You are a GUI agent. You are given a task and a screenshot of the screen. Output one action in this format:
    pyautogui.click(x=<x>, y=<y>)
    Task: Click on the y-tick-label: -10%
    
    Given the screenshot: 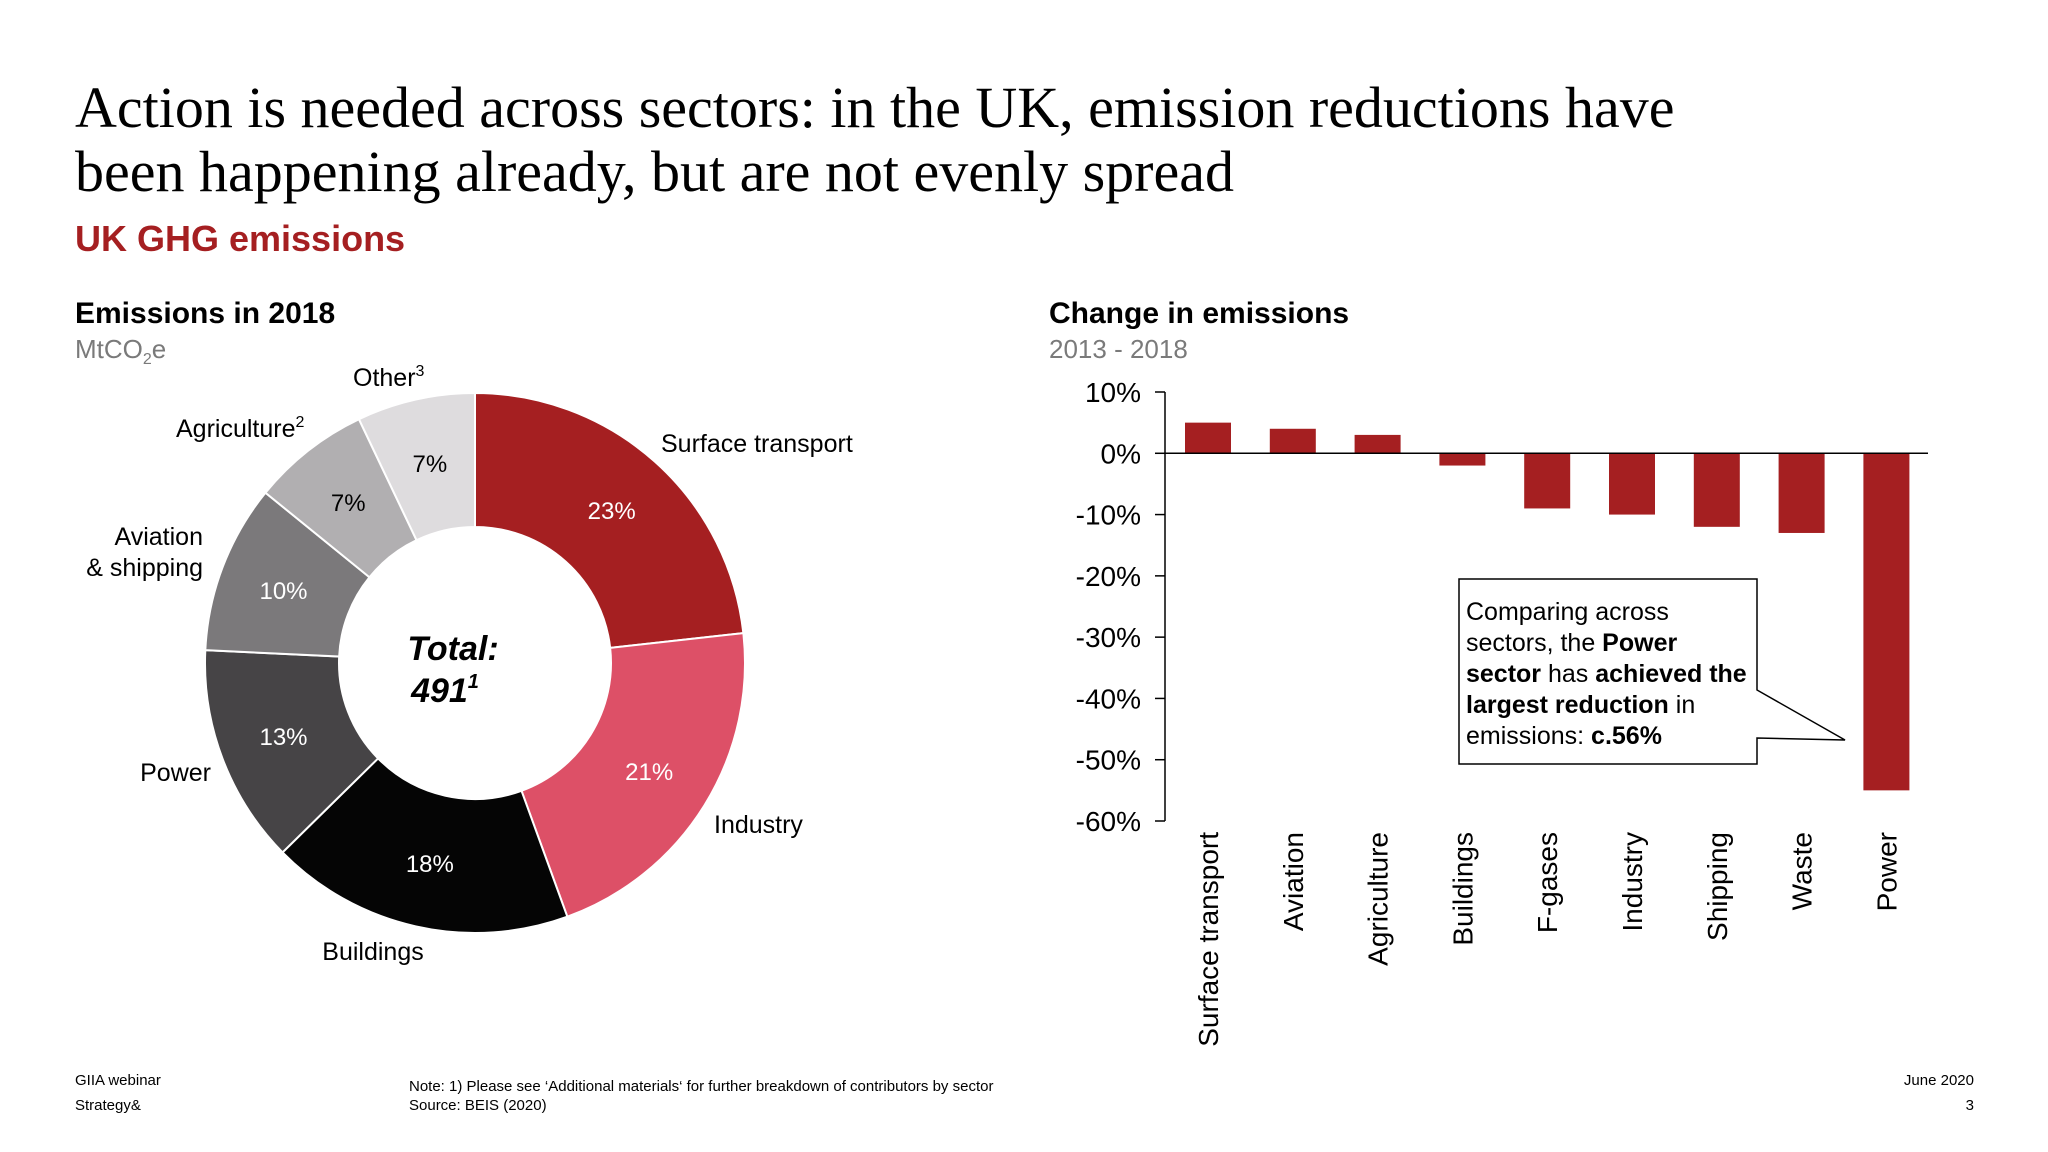 What is the action you would take?
    pyautogui.click(x=1108, y=515)
    